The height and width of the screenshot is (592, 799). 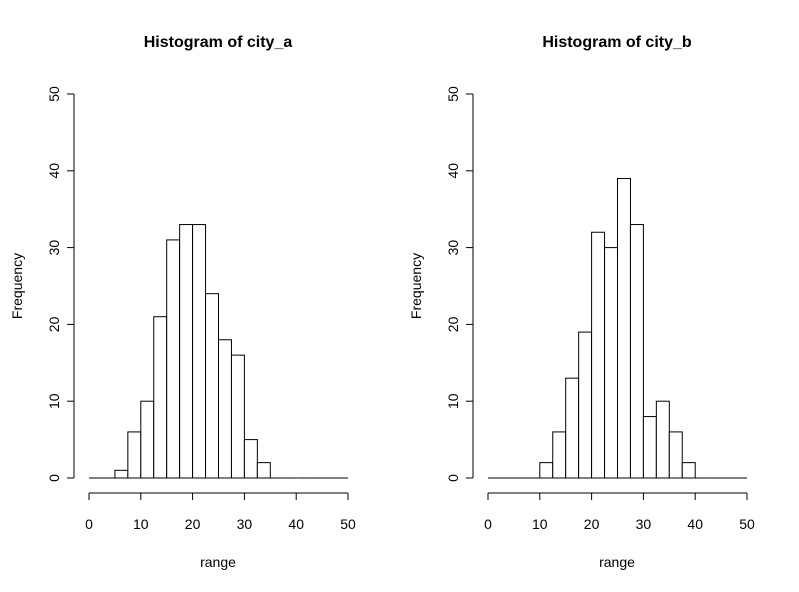 What do you see at coordinates (218, 42) in the screenshot?
I see `chart-title: Histogram of city_a` at bounding box center [218, 42].